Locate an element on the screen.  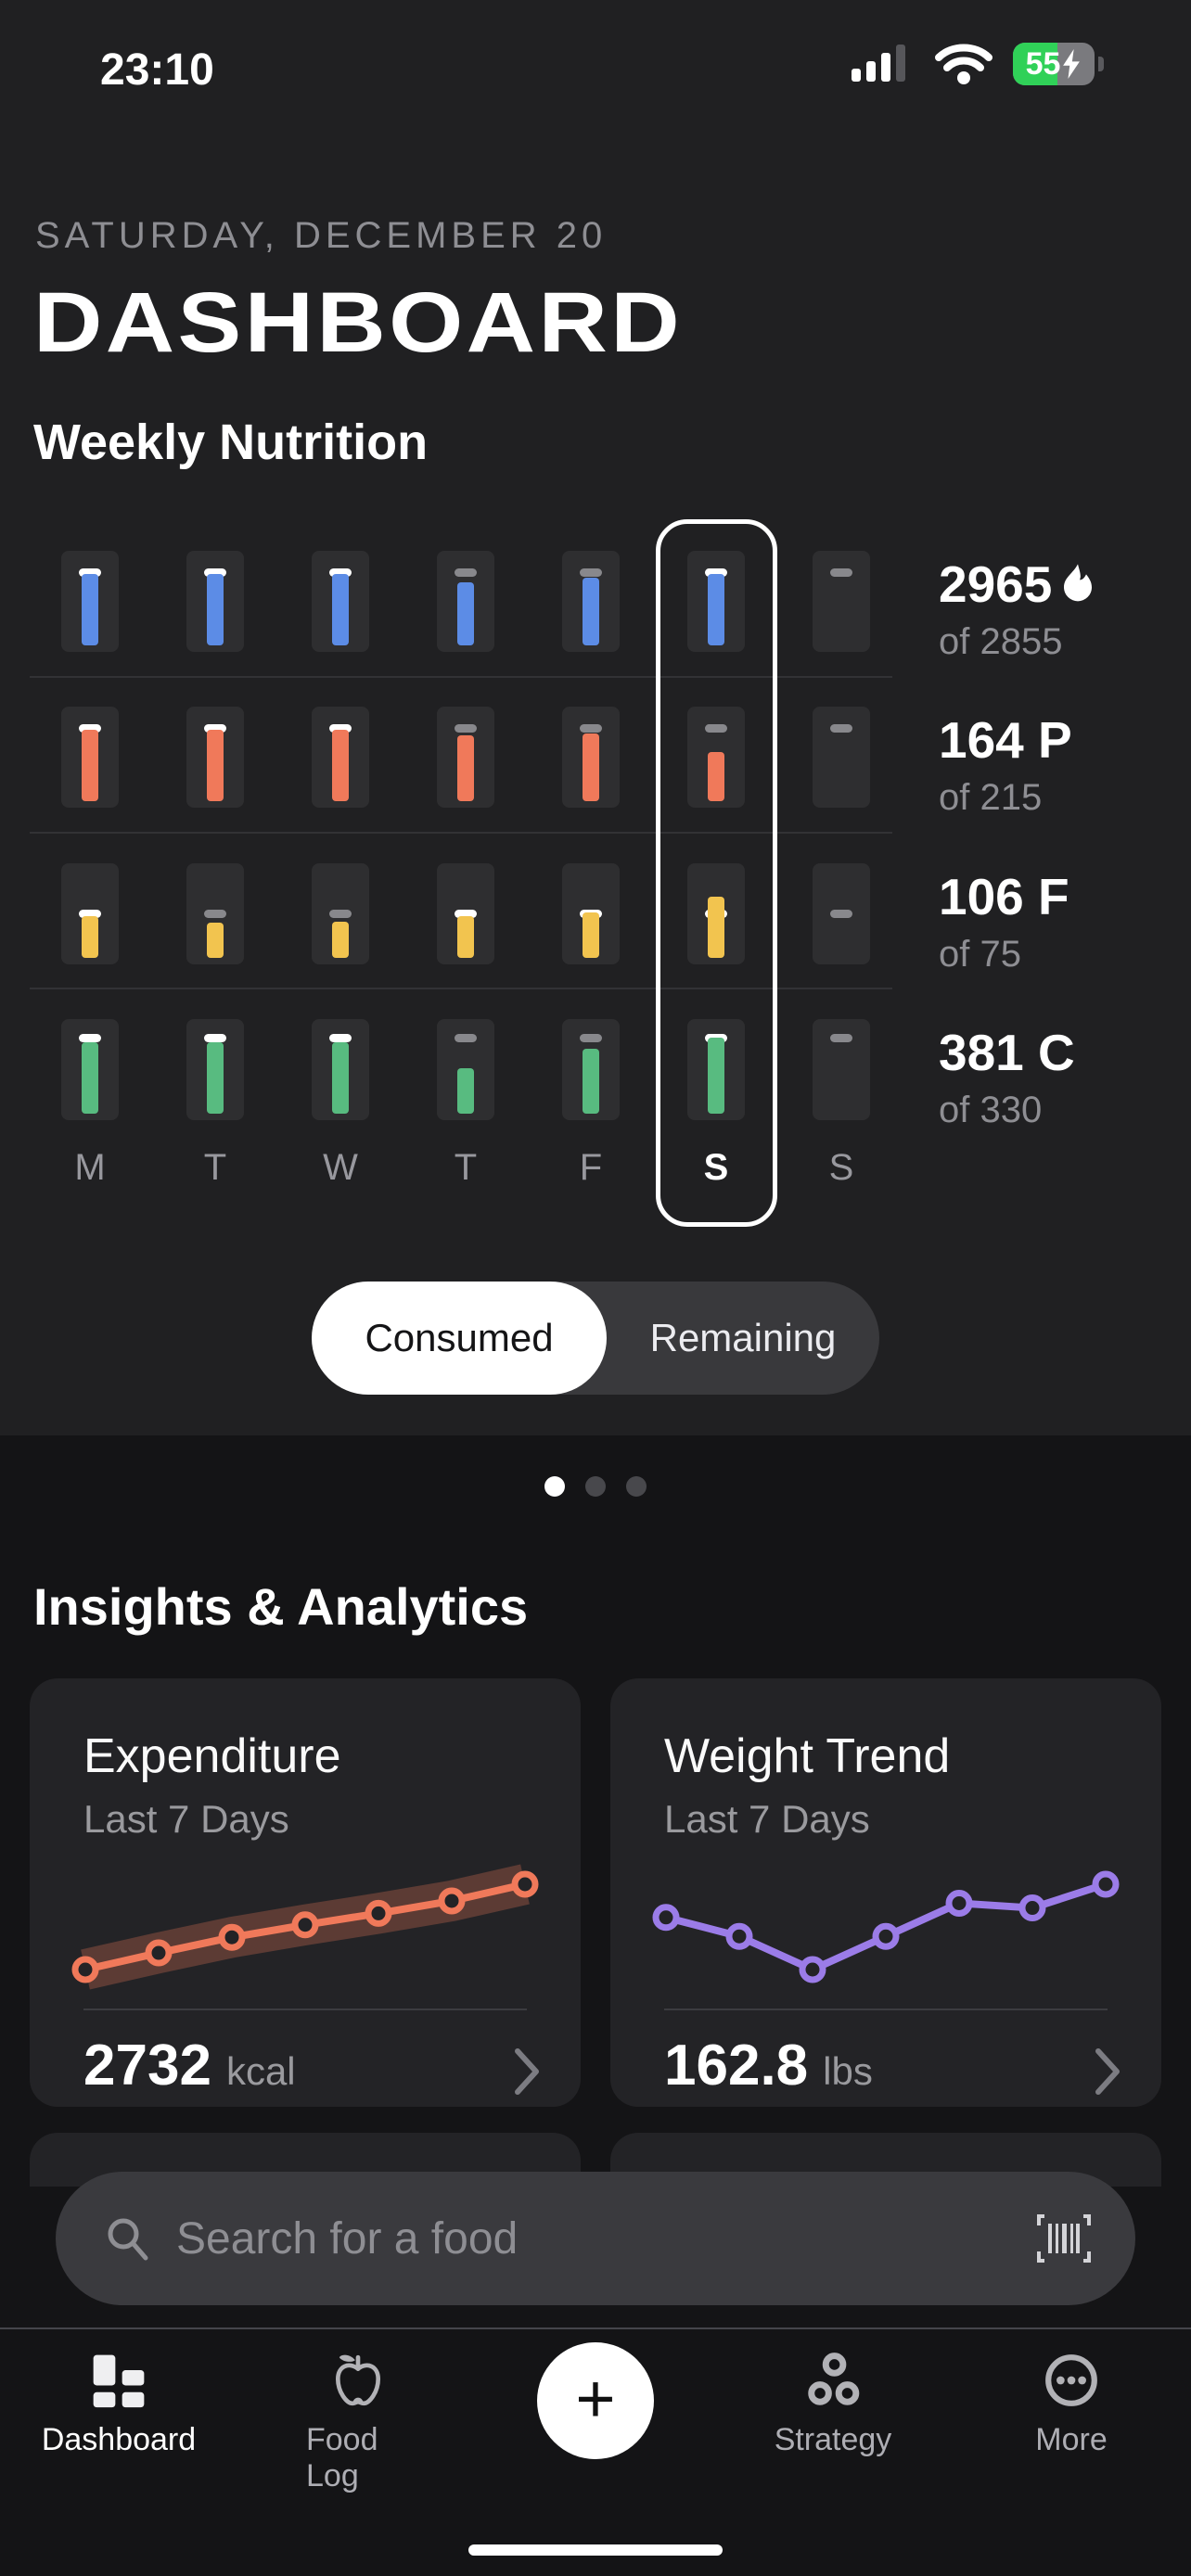
card-divider is located at coordinates (886, 2009).